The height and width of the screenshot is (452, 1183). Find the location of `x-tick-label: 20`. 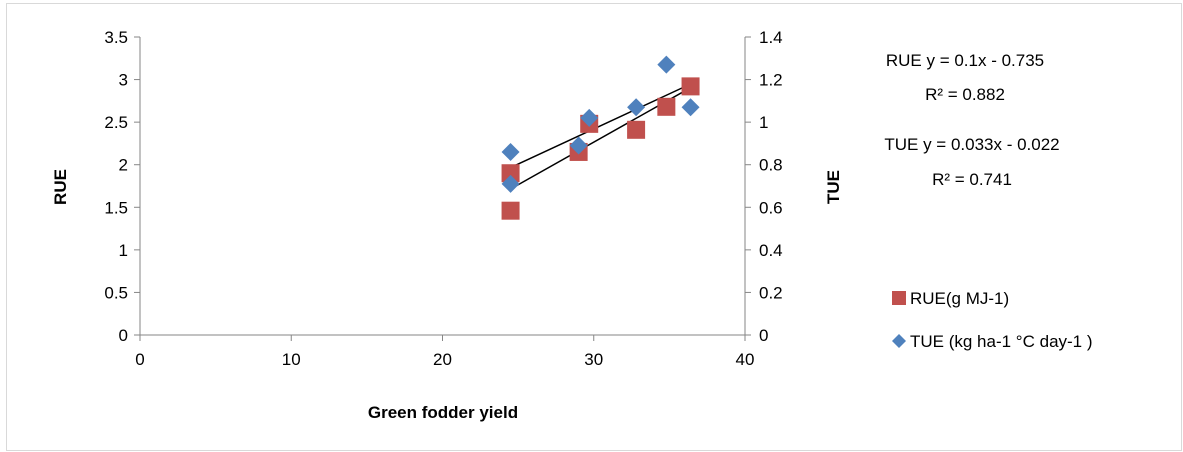

x-tick-label: 20 is located at coordinates (442, 359).